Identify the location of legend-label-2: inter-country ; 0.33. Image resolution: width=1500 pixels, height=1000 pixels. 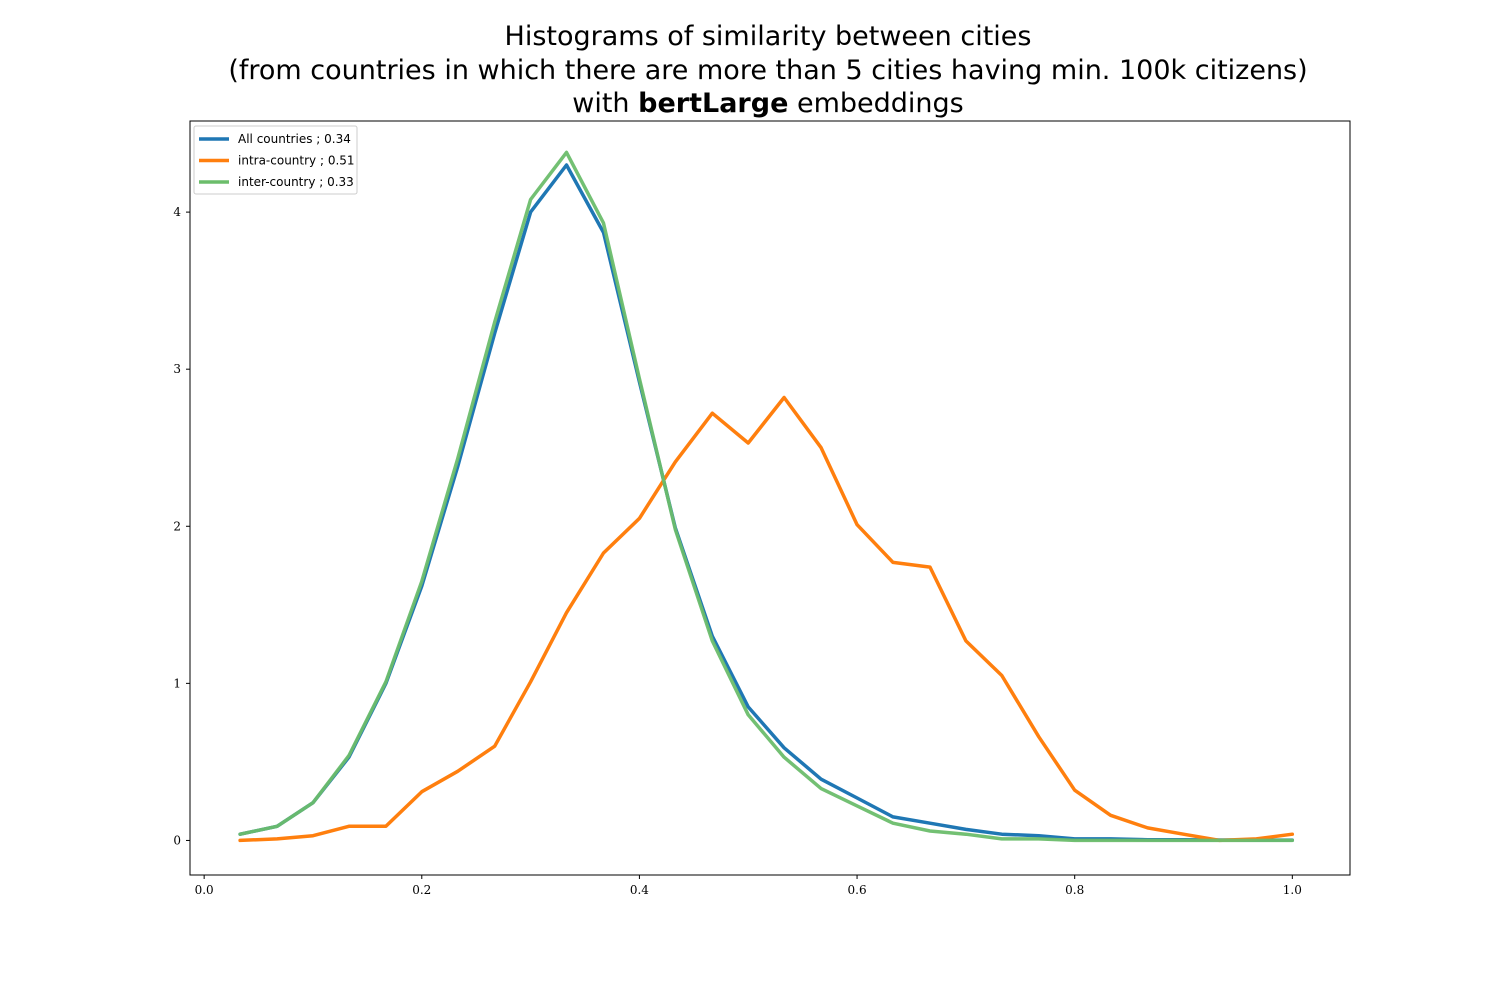
(296, 182).